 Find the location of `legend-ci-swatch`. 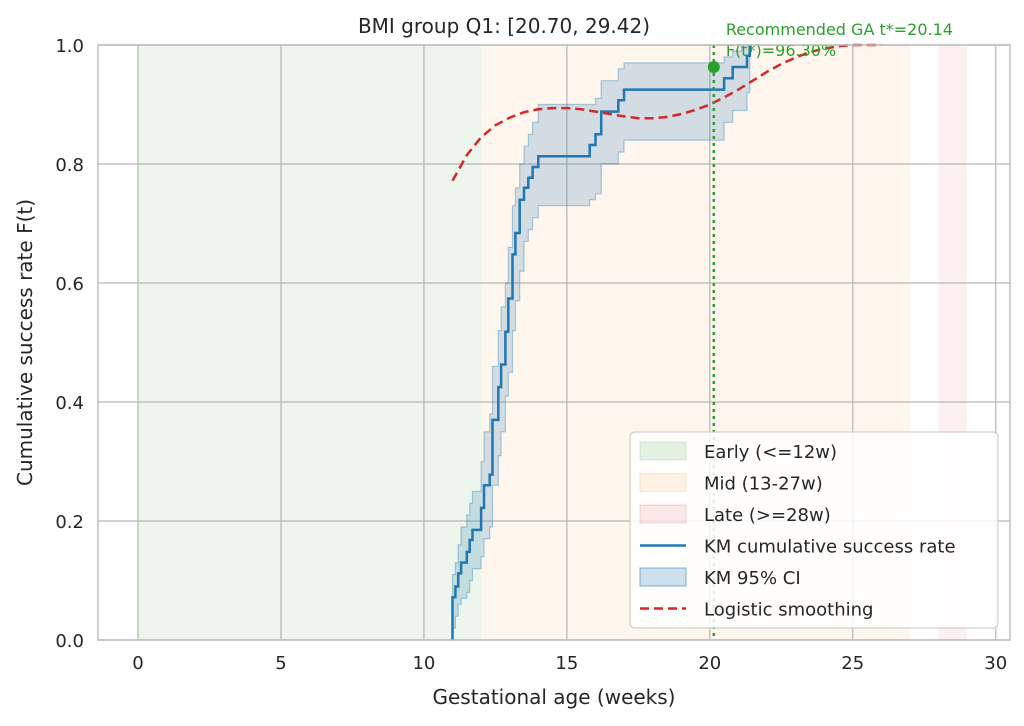

legend-ci-swatch is located at coordinates (663, 577).